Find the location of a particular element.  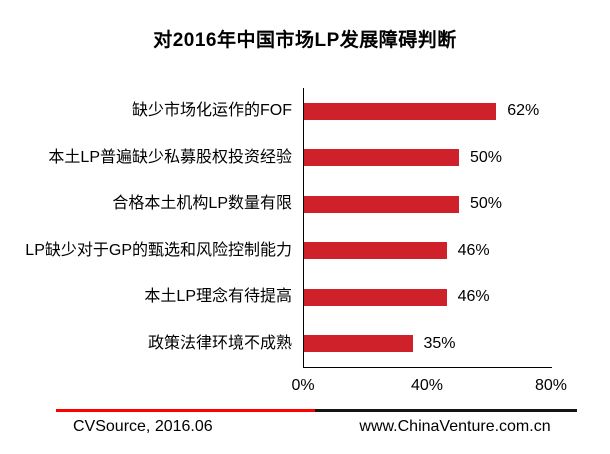

x-tick-label: 80% is located at coordinates (551, 385).